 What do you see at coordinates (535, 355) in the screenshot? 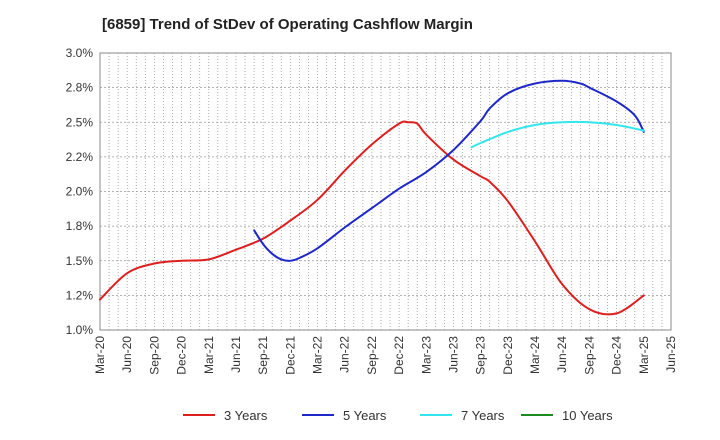
I see `x-tick-label: Mar-24` at bounding box center [535, 355].